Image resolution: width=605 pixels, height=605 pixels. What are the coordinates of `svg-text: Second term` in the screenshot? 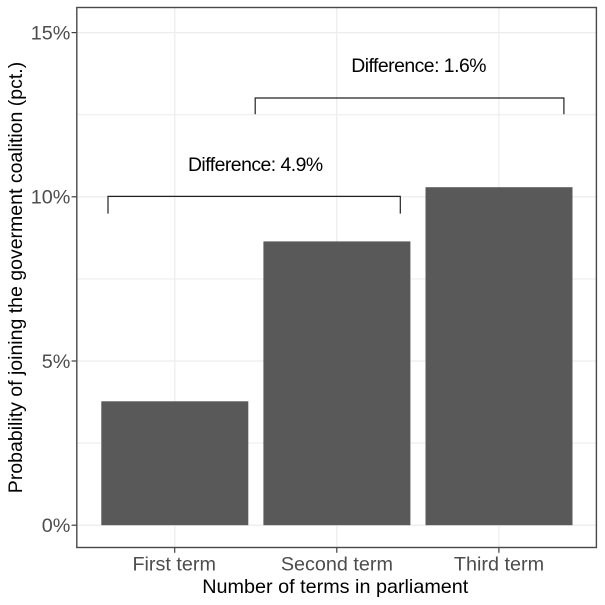 It's located at (337, 565).